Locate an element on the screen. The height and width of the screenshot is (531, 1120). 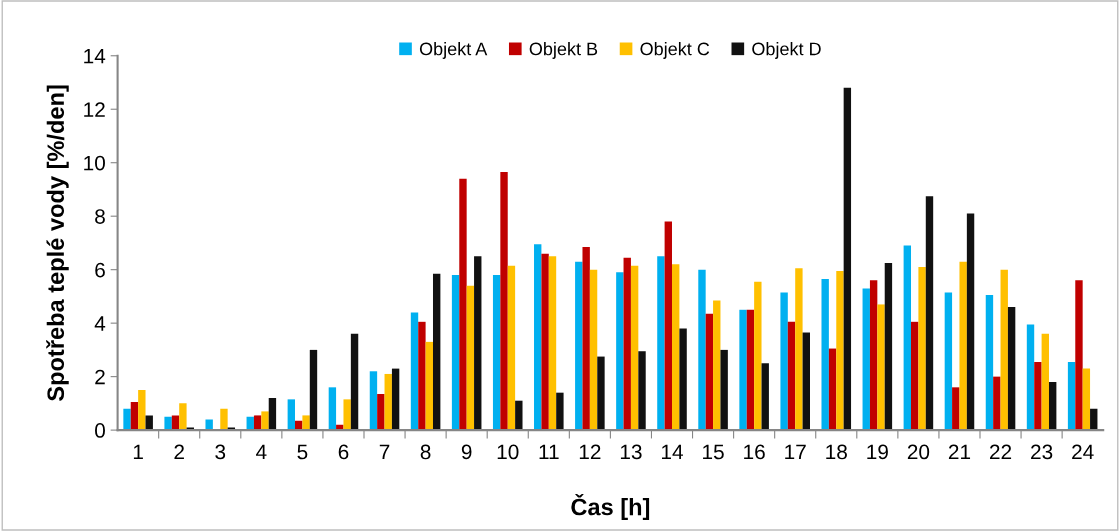
legend-label: Objekt C is located at coordinates (675, 50).